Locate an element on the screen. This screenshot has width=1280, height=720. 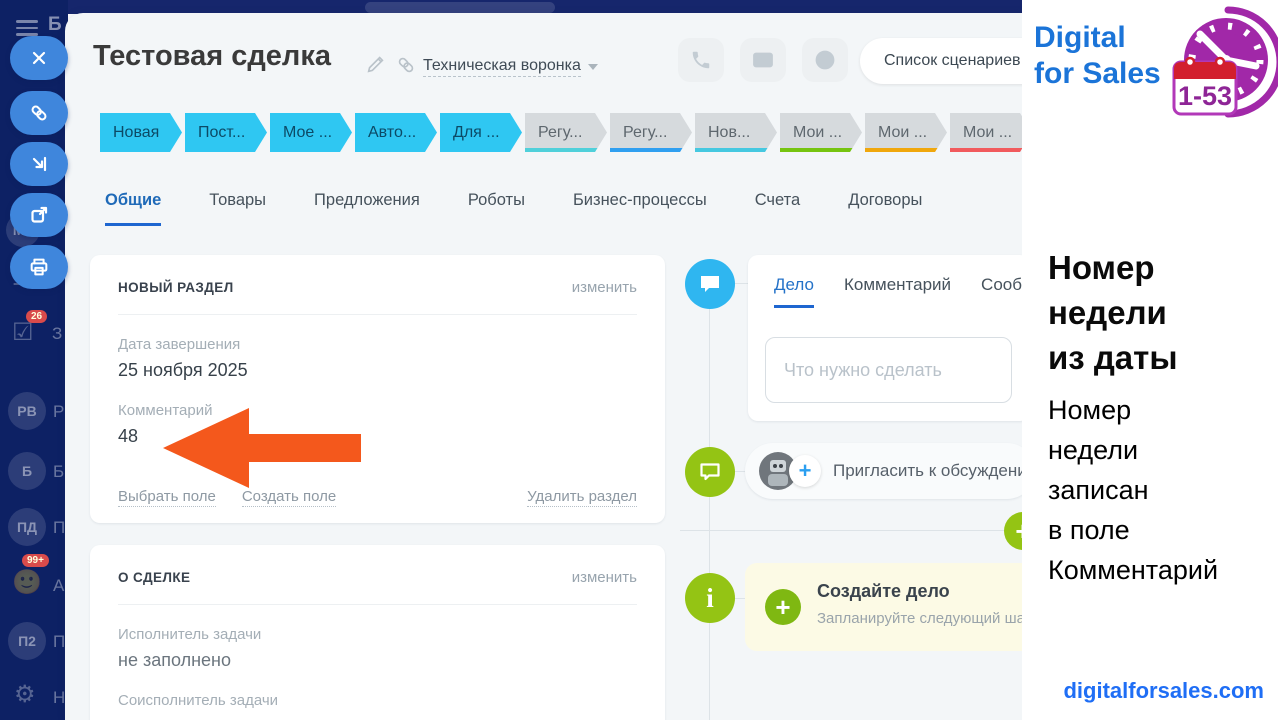
week-clock-logo-icon: 1-53 is located at coordinates (1225, 62).